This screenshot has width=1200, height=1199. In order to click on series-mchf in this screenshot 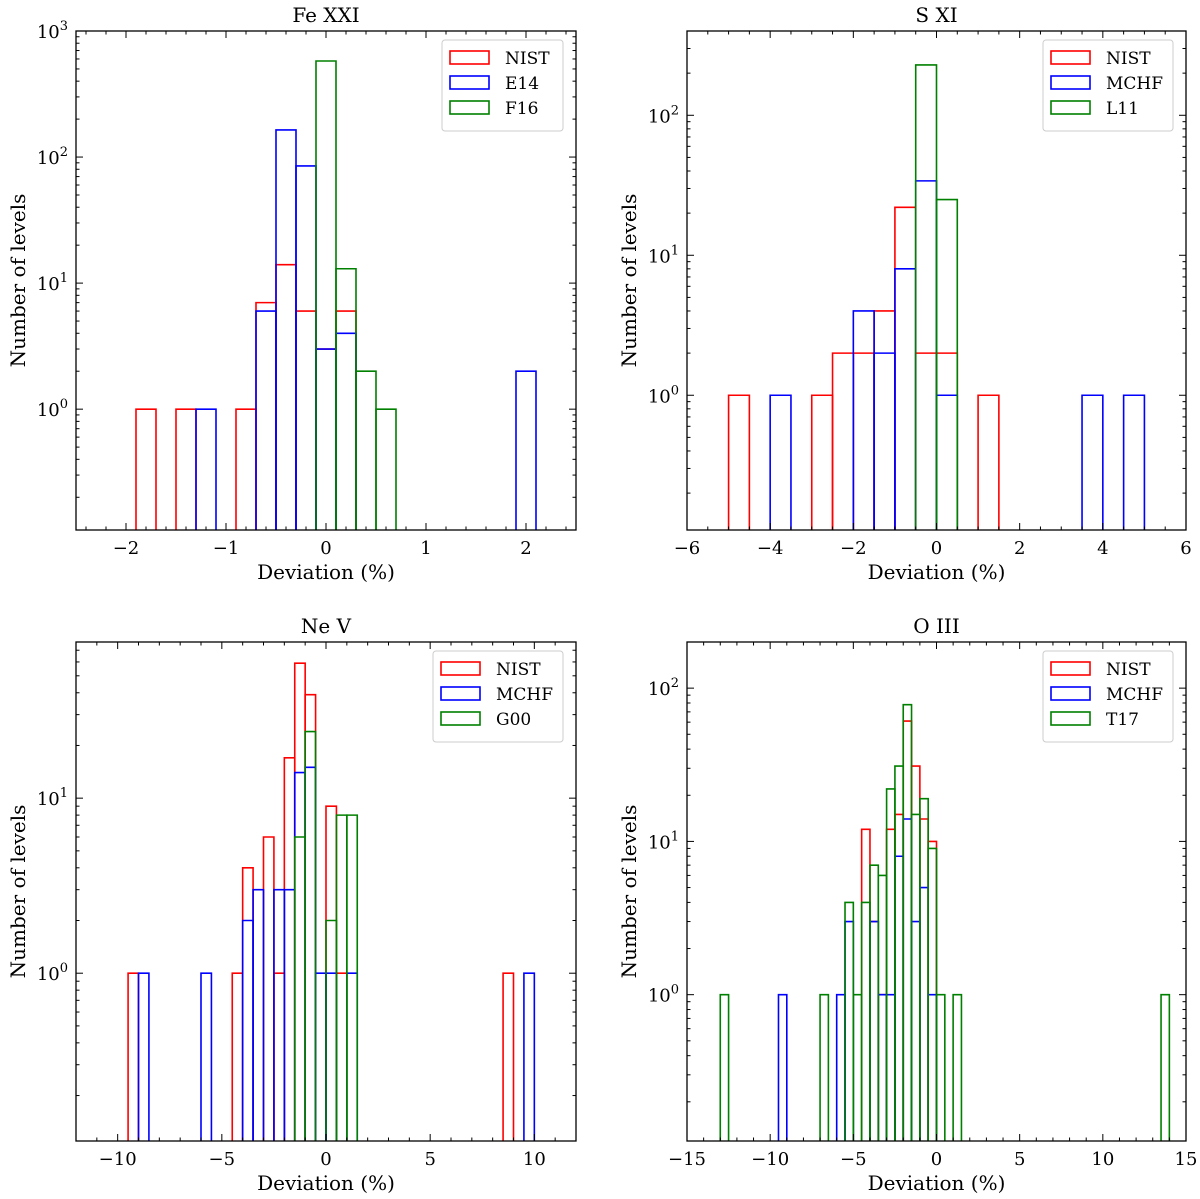, I will do `click(857, 979)`.